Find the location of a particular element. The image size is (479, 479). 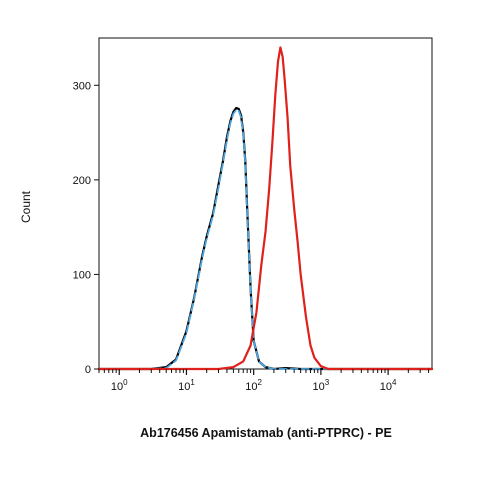

y-tick-label: 0 is located at coordinates (88, 370).